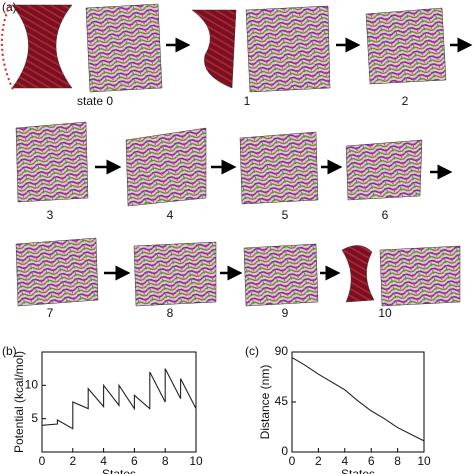  What do you see at coordinates (247, 101) in the screenshot?
I see `state-label: 1` at bounding box center [247, 101].